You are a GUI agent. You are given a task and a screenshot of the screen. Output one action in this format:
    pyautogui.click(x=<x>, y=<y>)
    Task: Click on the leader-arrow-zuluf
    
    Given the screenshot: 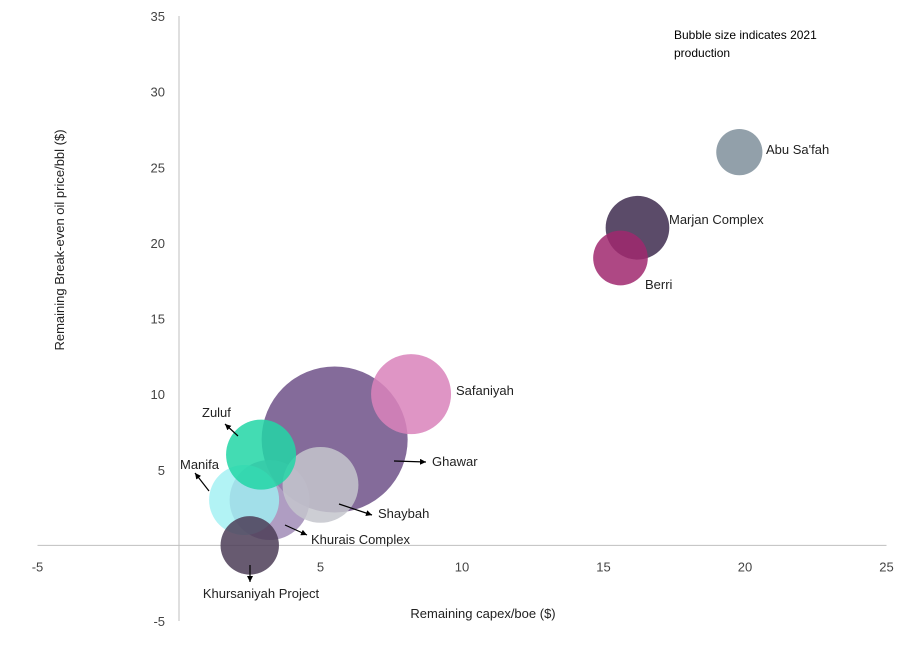 What is the action you would take?
    pyautogui.click(x=231, y=430)
    